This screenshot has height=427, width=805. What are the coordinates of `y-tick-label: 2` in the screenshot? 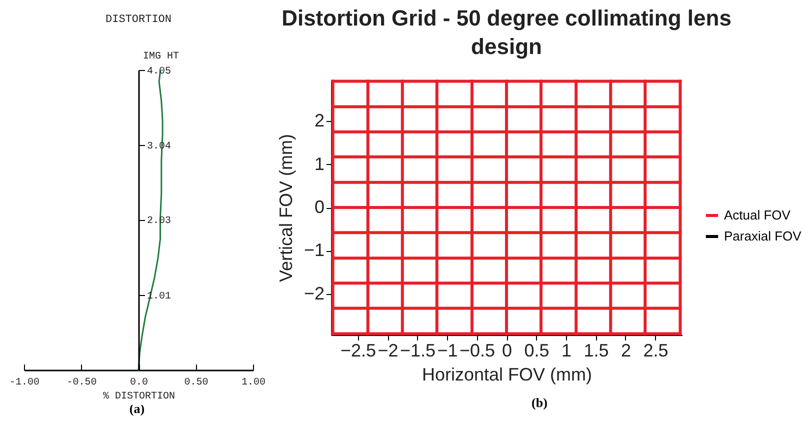 It's located at (319, 120).